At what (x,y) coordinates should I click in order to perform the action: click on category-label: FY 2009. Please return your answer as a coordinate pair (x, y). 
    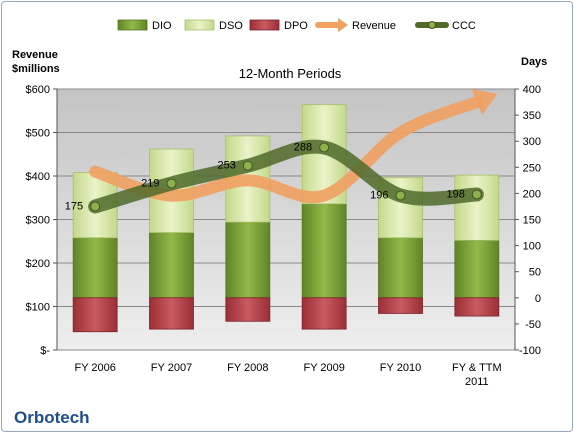
    Looking at the image, I should click on (323, 368).